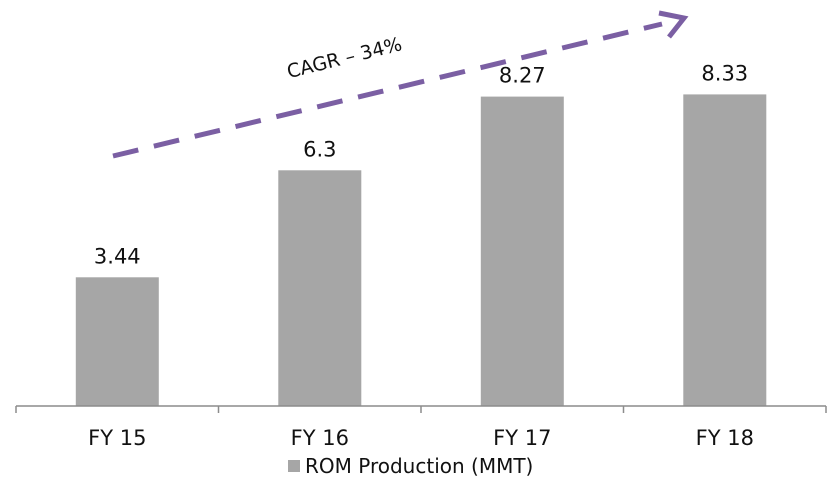  Describe the element at coordinates (344, 58) in the screenshot. I see `cagr-label: CAGR – 34%` at that location.